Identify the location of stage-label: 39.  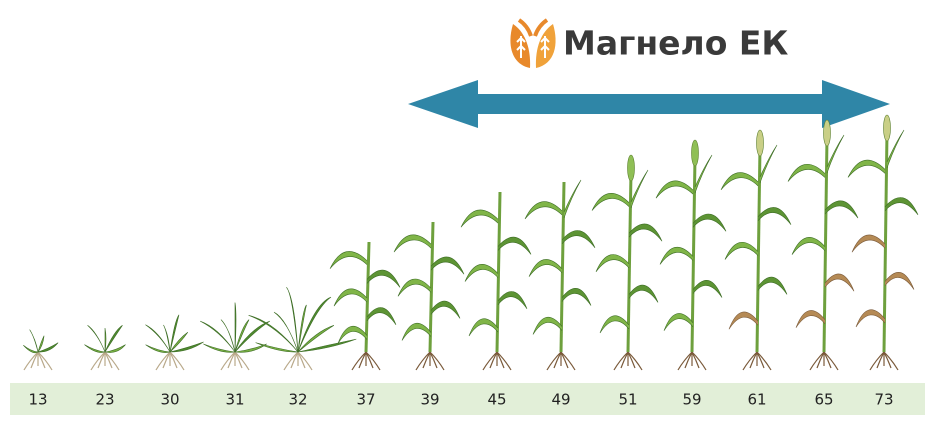
(429, 400).